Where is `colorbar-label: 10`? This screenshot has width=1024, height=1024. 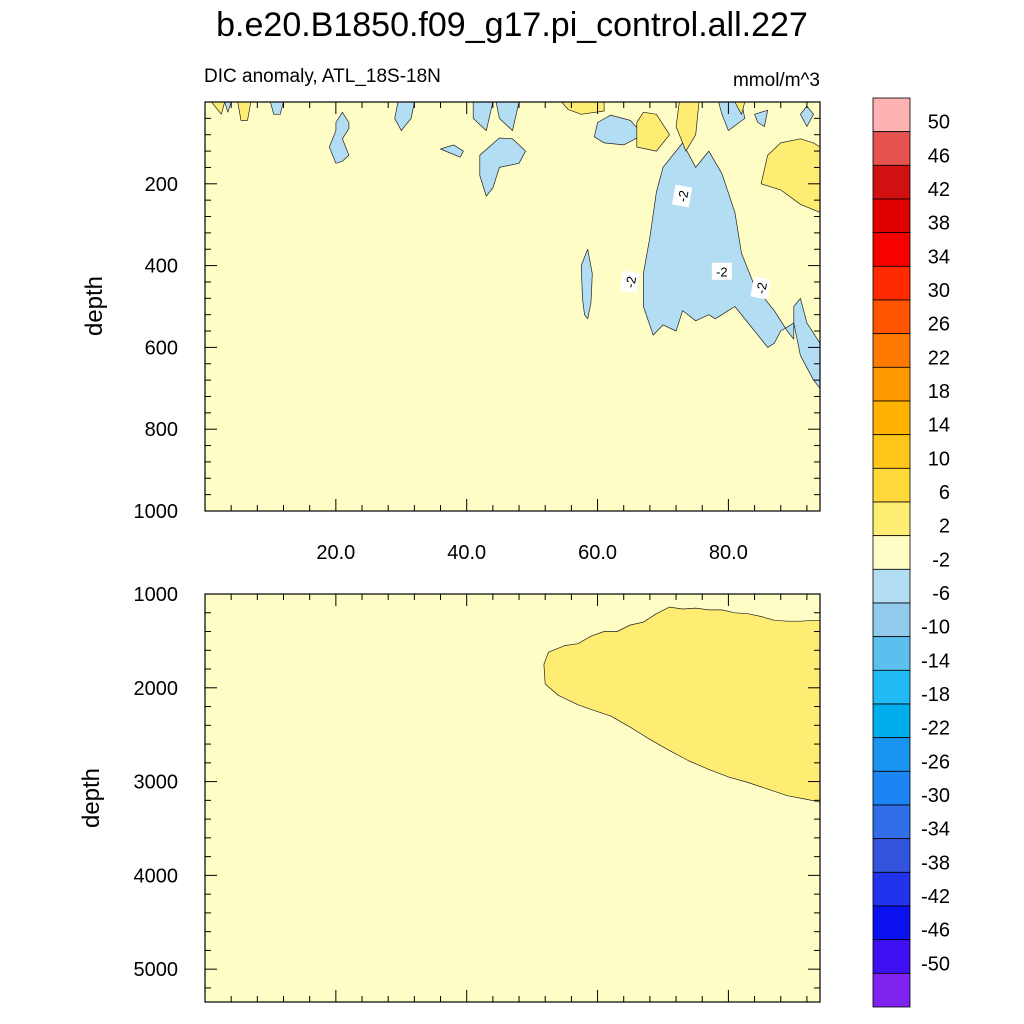 colorbar-label: 10 is located at coordinates (939, 459).